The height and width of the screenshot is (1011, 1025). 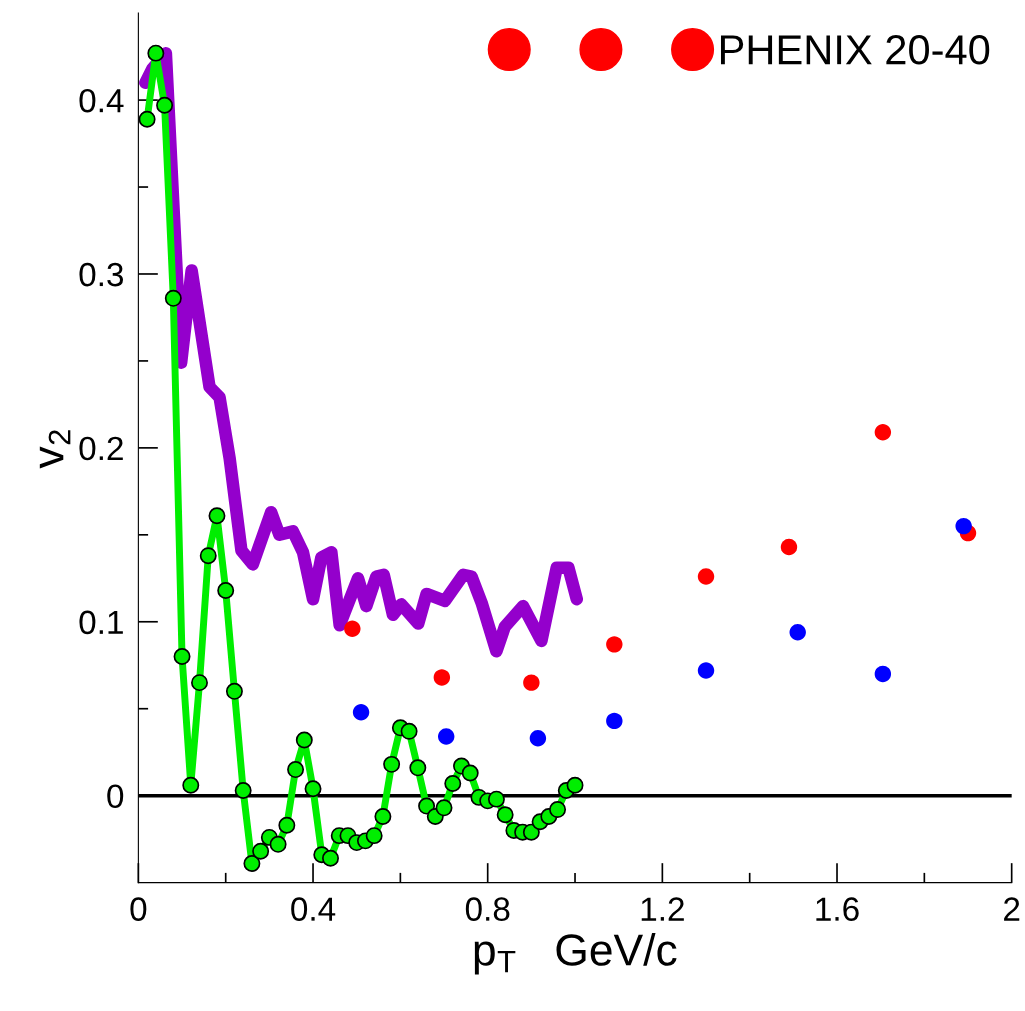 What do you see at coordinates (662, 909) in the screenshot?
I see `x-tick-label: 1.2` at bounding box center [662, 909].